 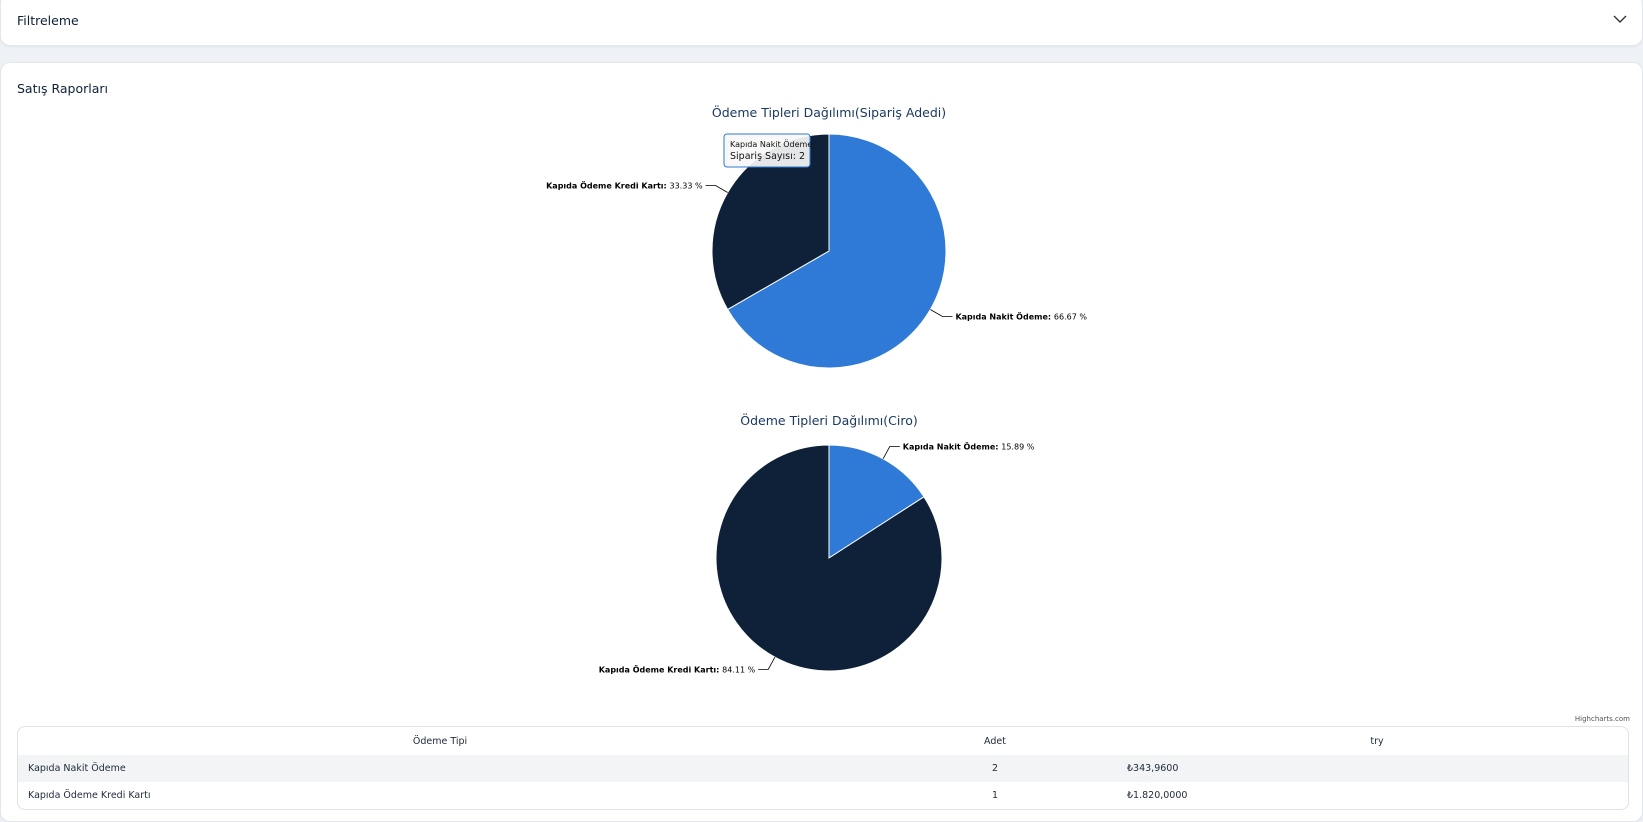 I want to click on tooltip-value: Sipariş Sayısı: 2, so click(x=767, y=156).